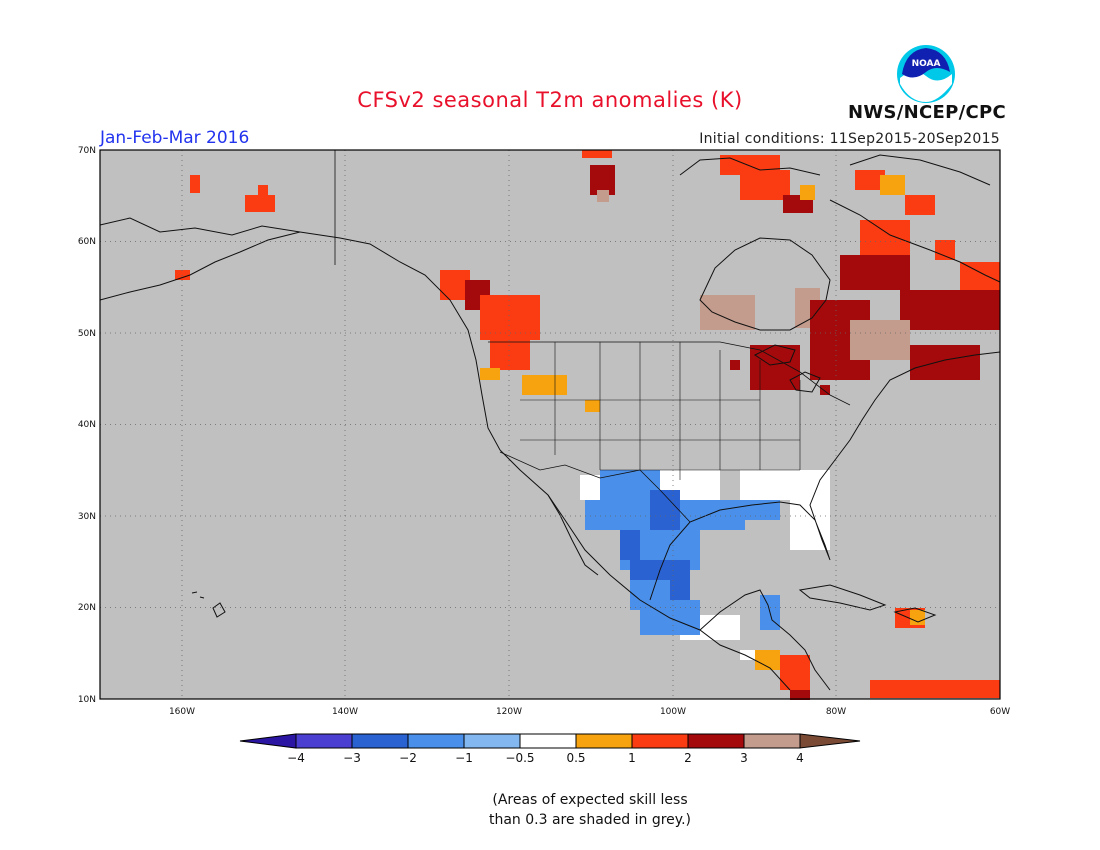 The width and height of the screenshot is (1100, 850). I want to click on colorbar-tick-label: −3, so click(352, 758).